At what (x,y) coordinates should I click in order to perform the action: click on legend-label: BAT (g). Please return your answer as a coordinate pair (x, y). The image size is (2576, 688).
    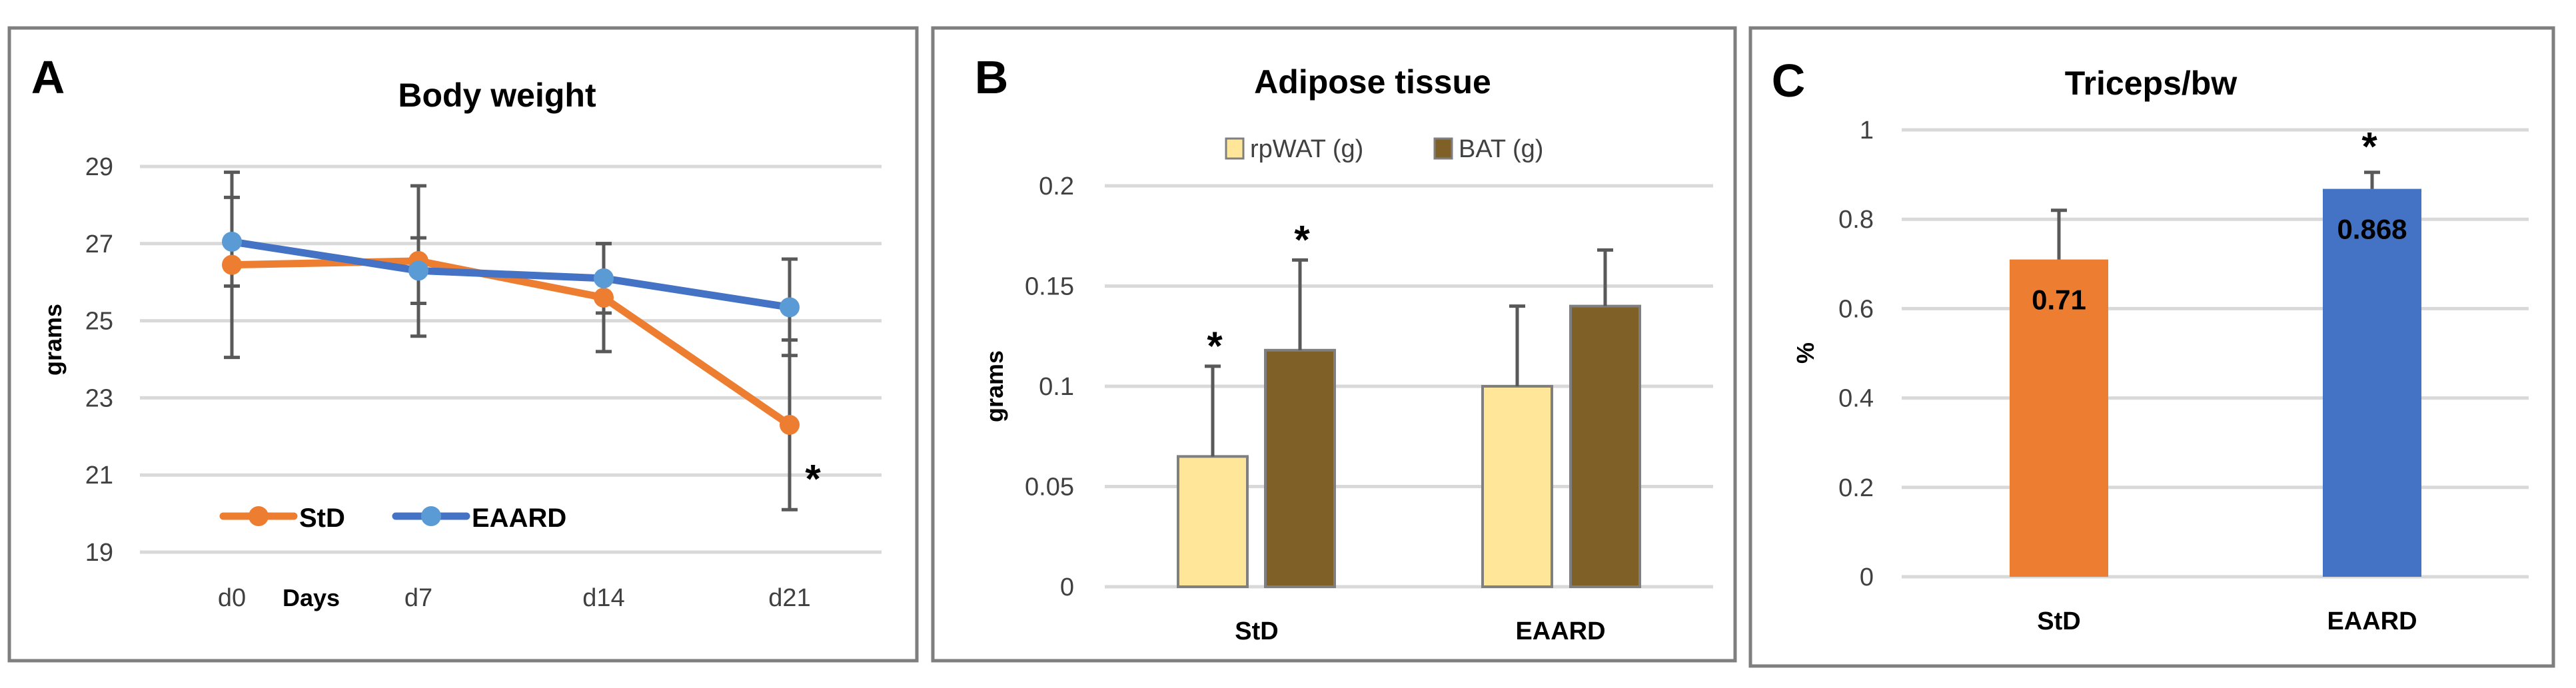
    Looking at the image, I should click on (1501, 149).